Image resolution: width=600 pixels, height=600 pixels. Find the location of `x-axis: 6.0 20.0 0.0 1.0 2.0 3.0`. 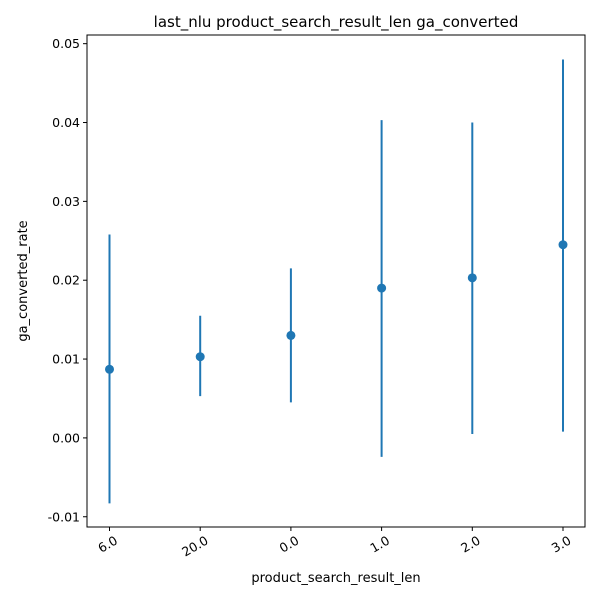

x-axis: 6.0 20.0 0.0 1.0 2.0 3.0 is located at coordinates (334, 543).